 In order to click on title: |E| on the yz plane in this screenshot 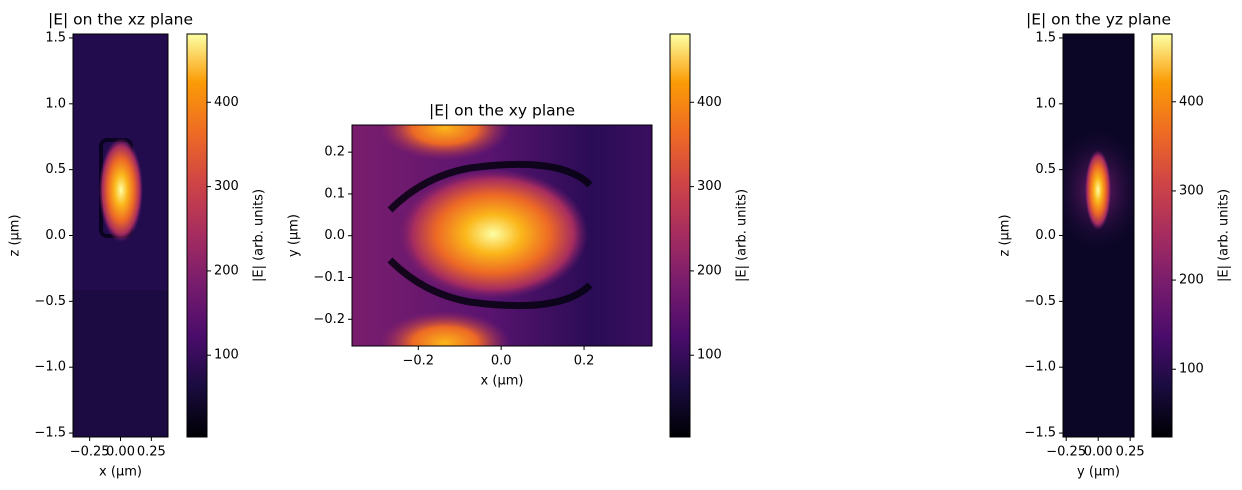, I will do `click(1098, 20)`.